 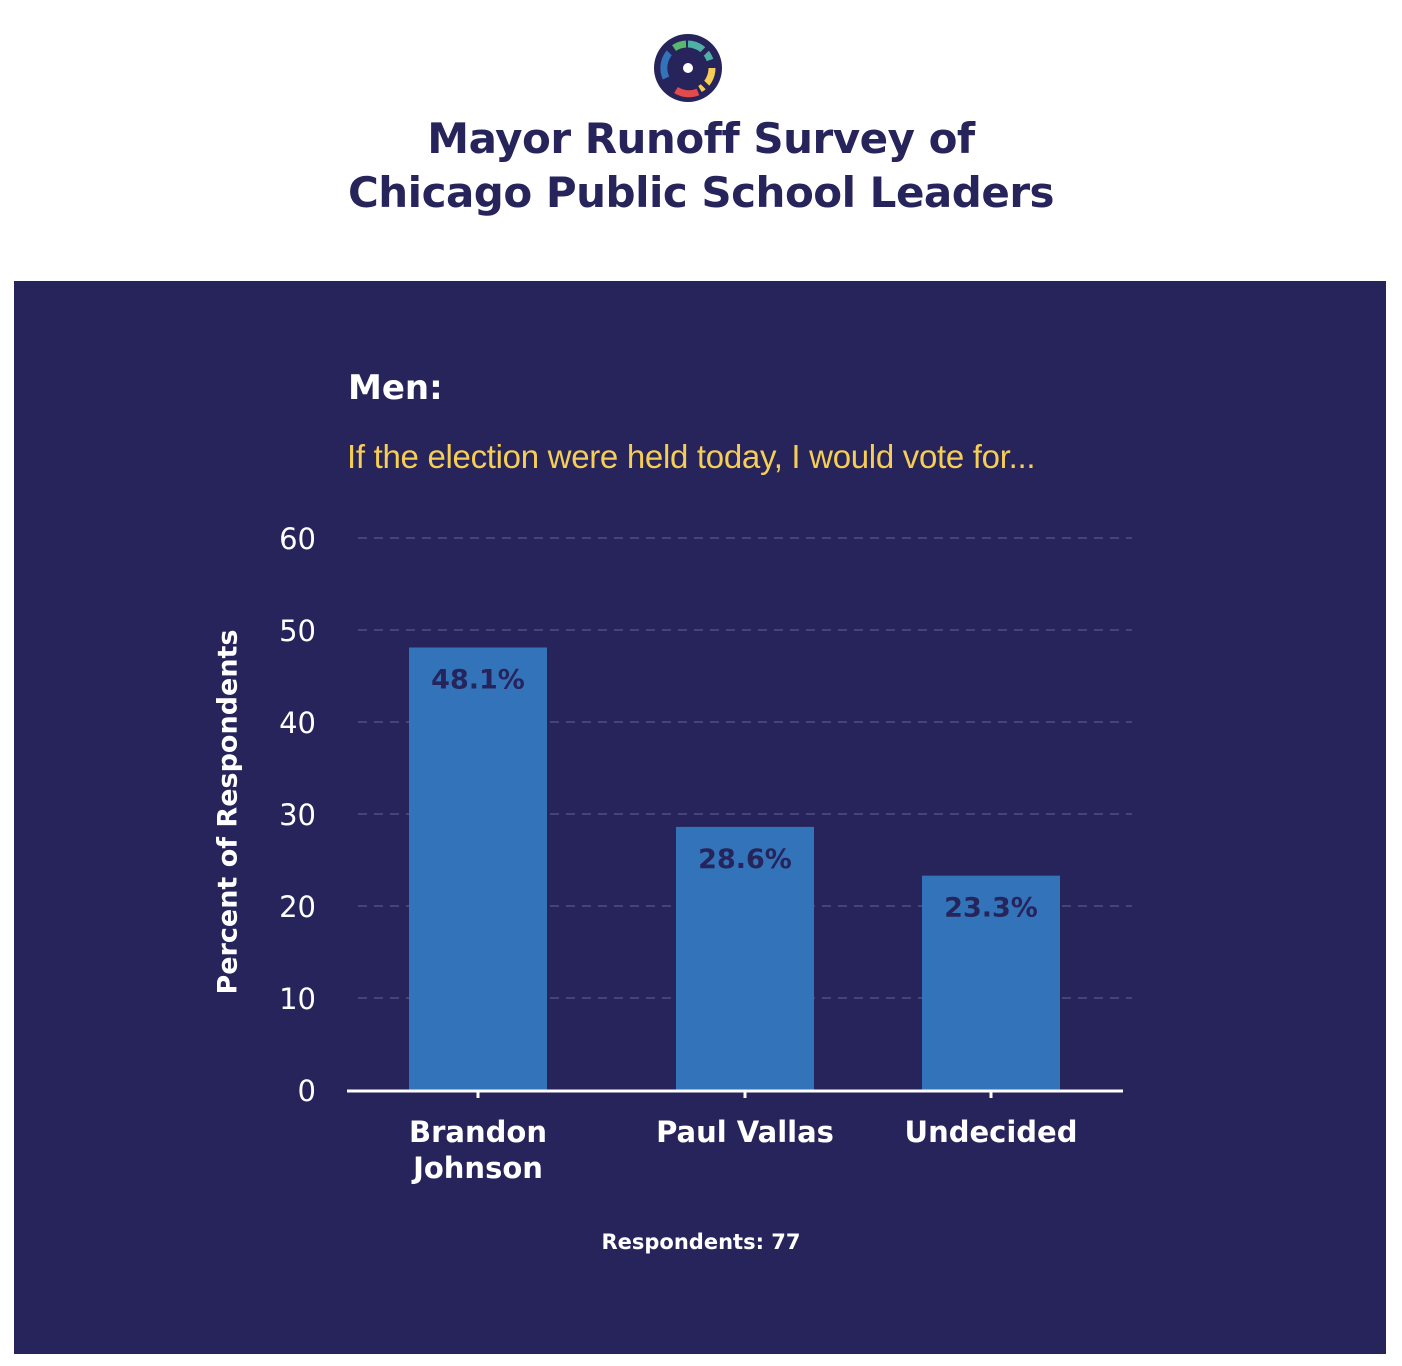 I want to click on bar-value-label: 23.3%, so click(x=991, y=908).